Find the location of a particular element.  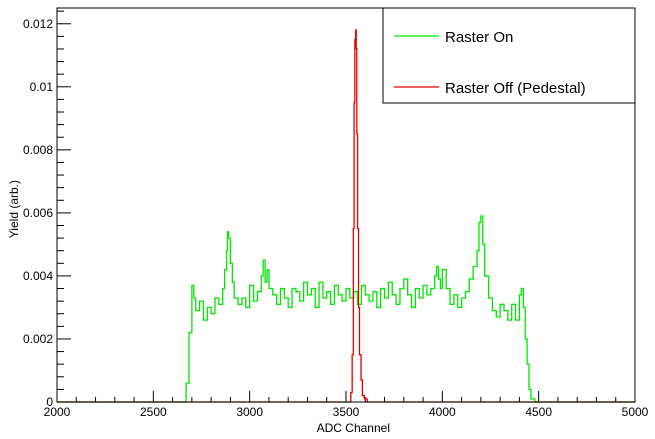

y-tick-label: 0.006 is located at coordinates (38, 213).